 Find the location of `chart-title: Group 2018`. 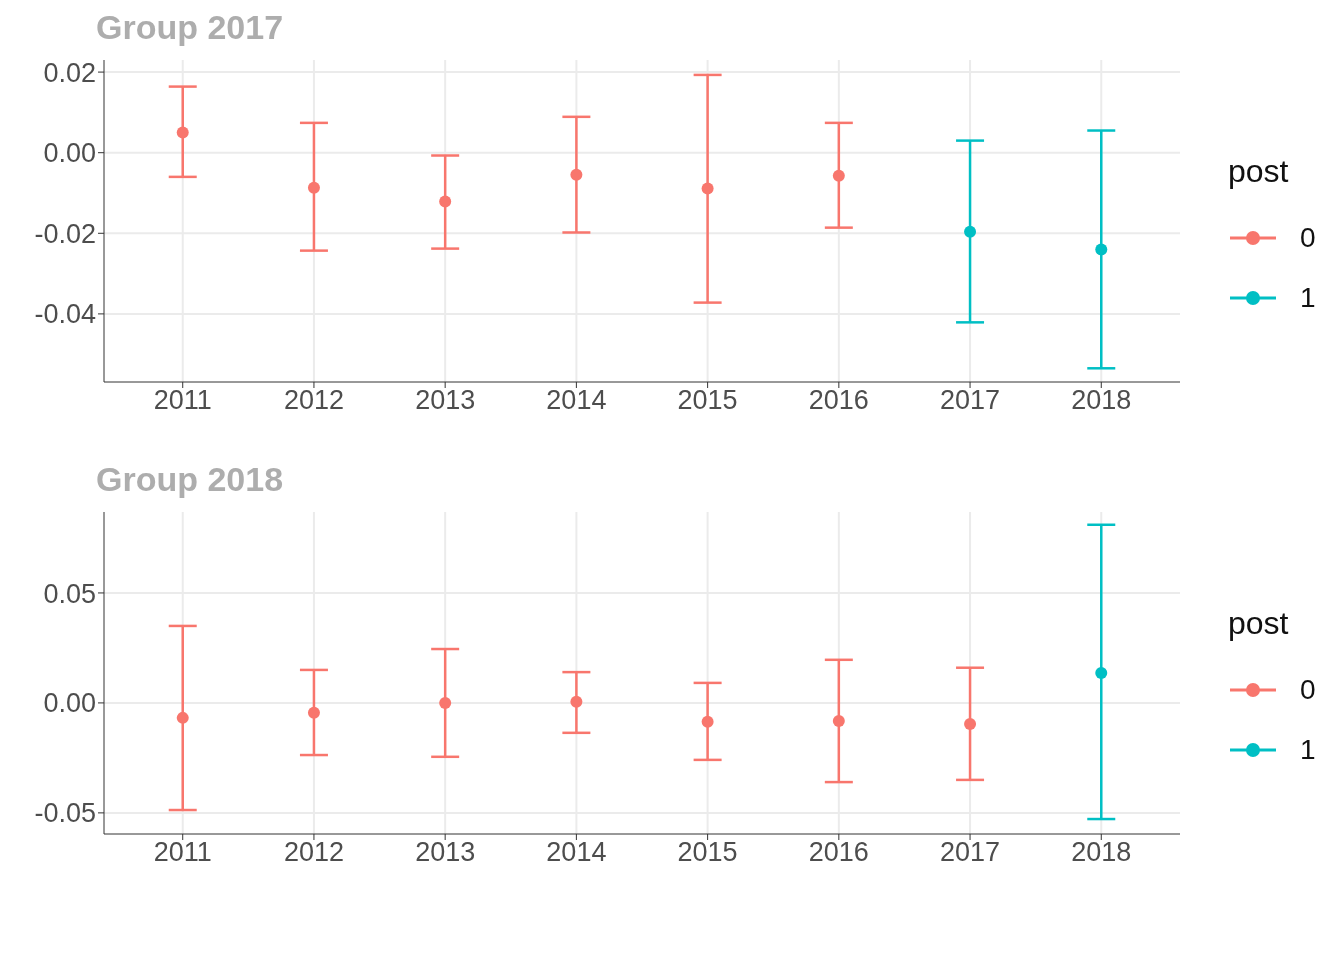

chart-title: Group 2018 is located at coordinates (190, 480).